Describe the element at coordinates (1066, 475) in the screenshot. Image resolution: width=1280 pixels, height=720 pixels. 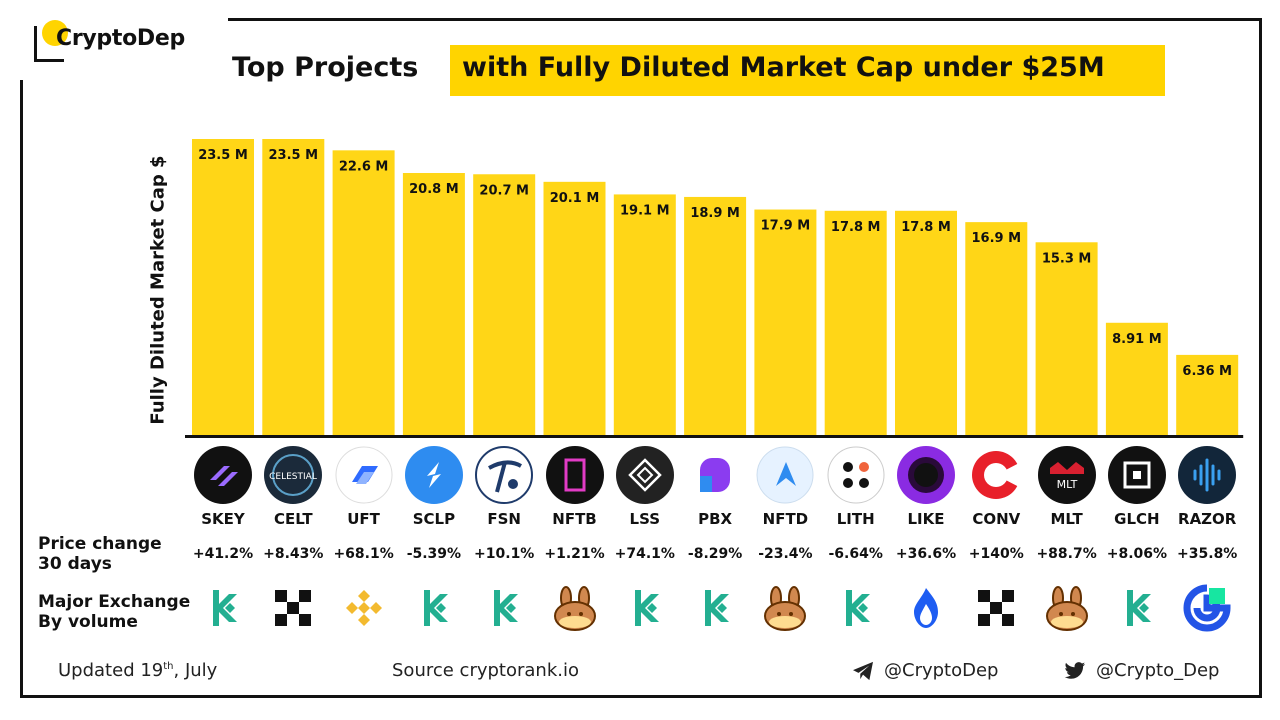
I see `mlt-logo-icon: MLT` at that location.